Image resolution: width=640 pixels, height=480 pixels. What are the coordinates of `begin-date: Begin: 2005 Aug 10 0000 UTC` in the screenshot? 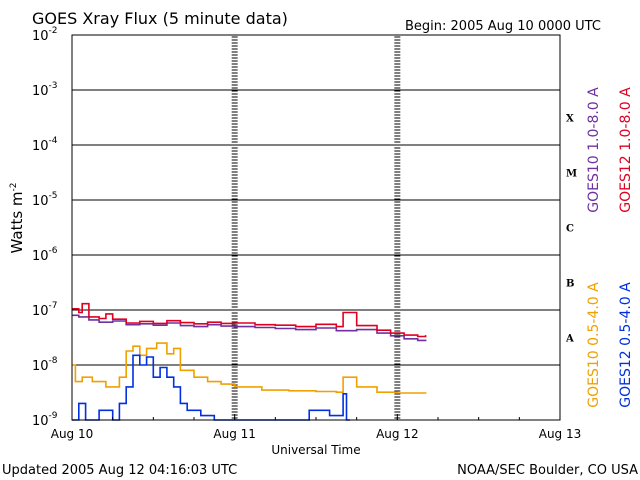 It's located at (503, 26).